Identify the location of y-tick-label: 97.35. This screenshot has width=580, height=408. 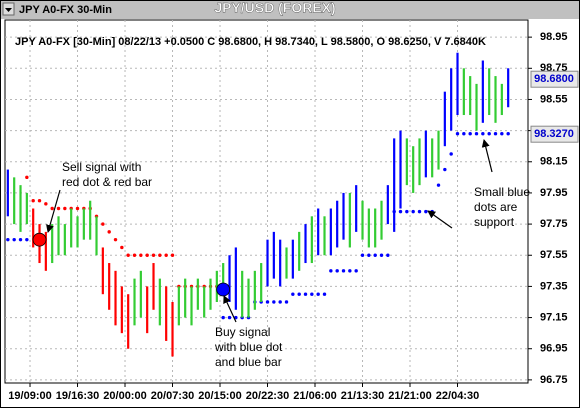
(554, 286).